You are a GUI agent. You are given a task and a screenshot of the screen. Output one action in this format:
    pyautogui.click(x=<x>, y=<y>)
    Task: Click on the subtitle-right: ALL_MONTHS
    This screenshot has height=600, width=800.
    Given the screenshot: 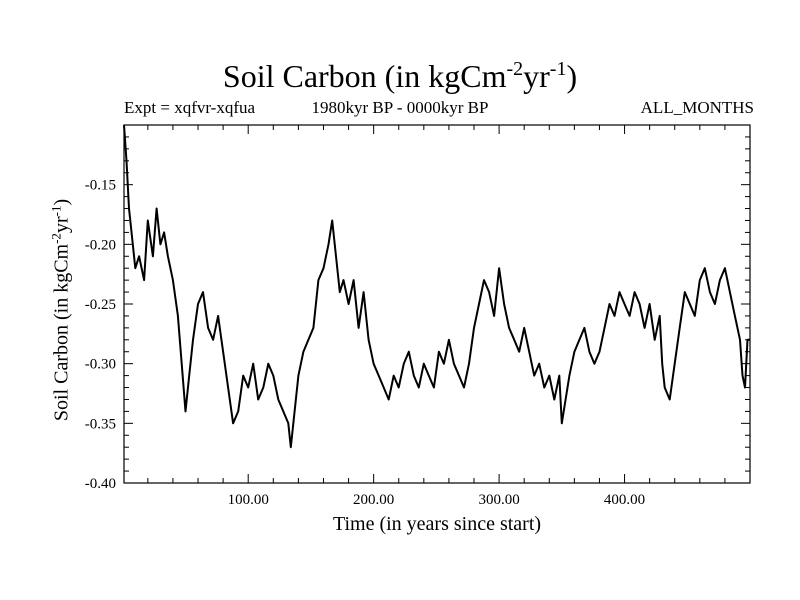 What is the action you would take?
    pyautogui.click(x=697, y=107)
    